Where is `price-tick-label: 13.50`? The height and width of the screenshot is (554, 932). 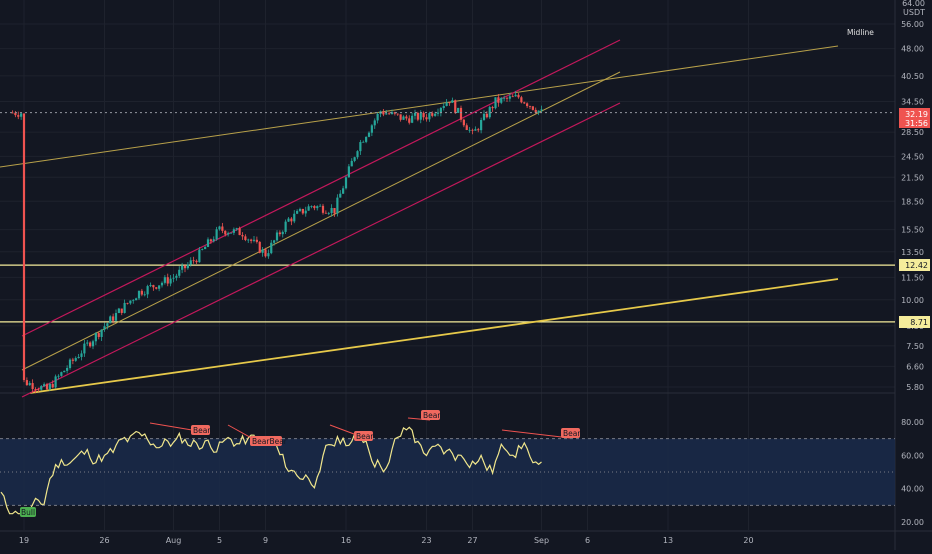 price-tick-label: 13.50 is located at coordinates (912, 252).